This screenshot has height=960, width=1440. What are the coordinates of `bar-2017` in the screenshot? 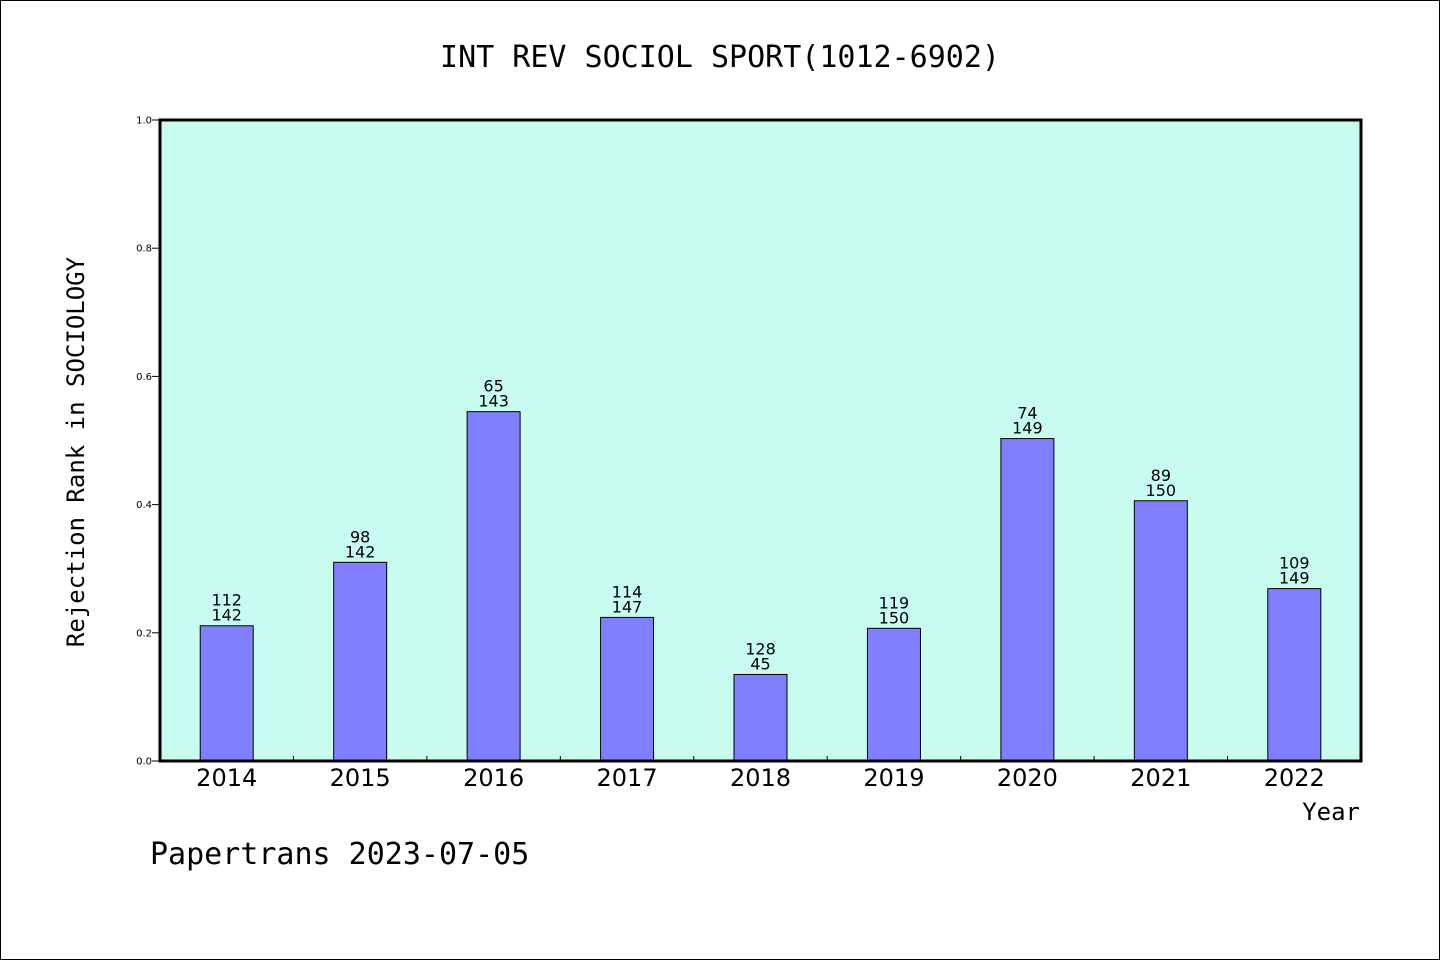 It's located at (627, 689).